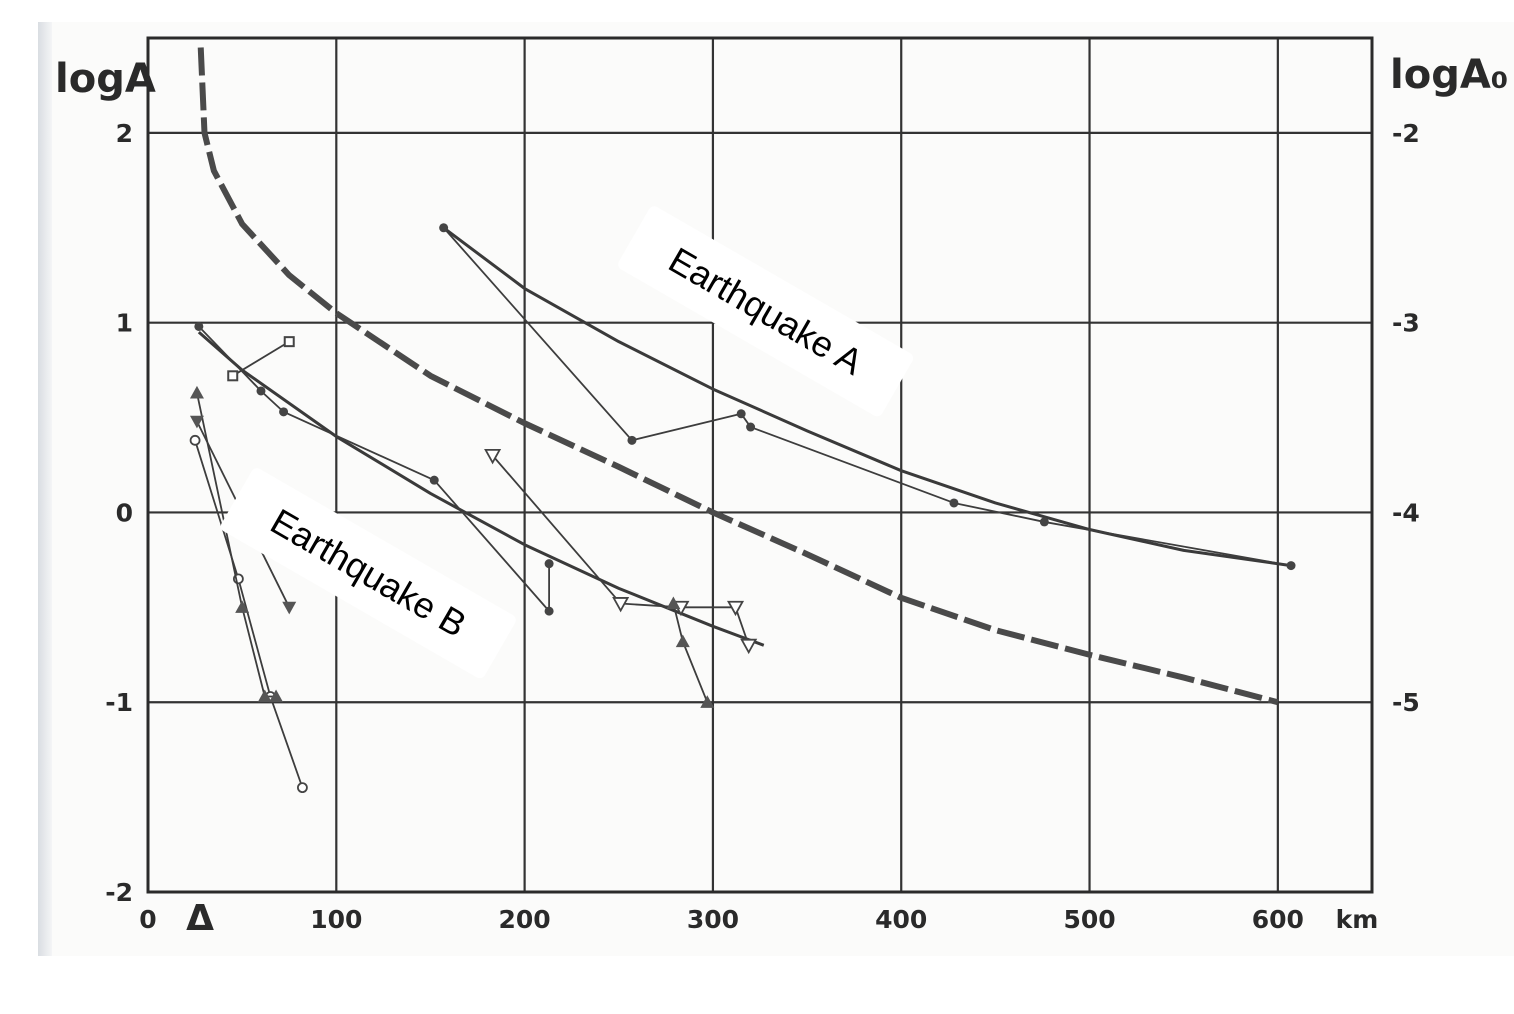  Describe the element at coordinates (713, 919) in the screenshot. I see `x-tick-label: 300` at that location.